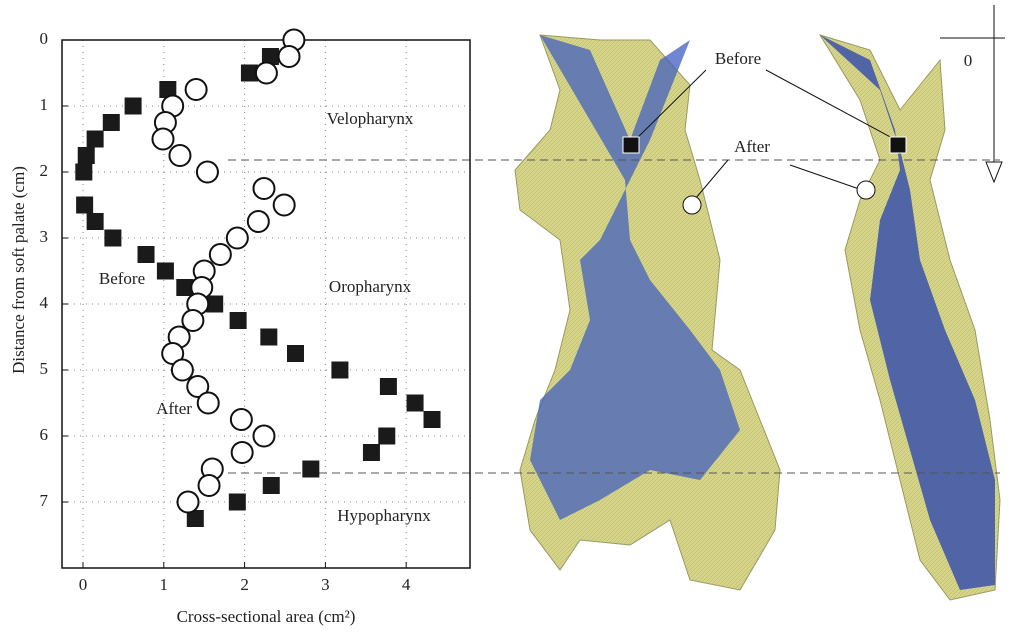 Image resolution: width=1009 pixels, height=633 pixels. I want to click on x-tick-label: 3, so click(325, 584).